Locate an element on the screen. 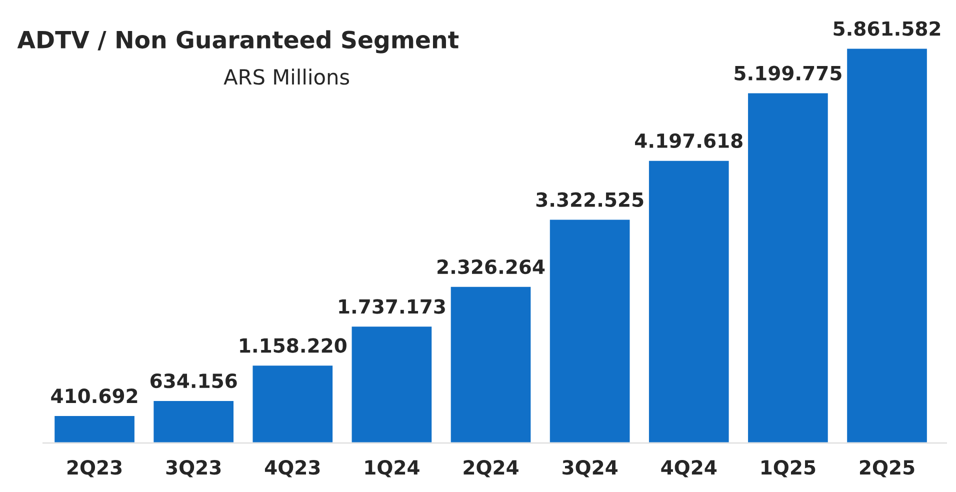 The height and width of the screenshot is (492, 956). data-label: 4.197.618 is located at coordinates (688, 140).